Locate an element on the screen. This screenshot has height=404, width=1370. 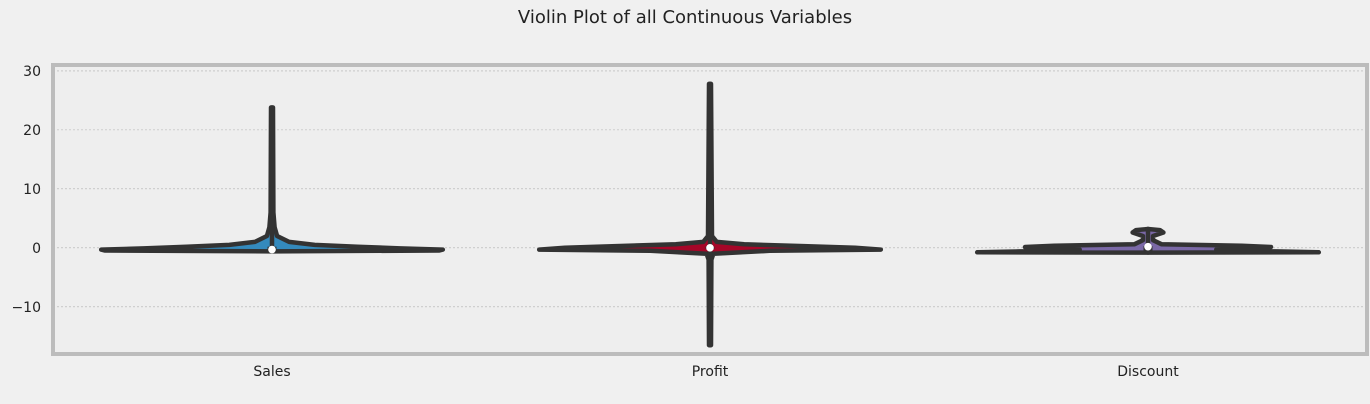
median-point-profit is located at coordinates (710, 248).